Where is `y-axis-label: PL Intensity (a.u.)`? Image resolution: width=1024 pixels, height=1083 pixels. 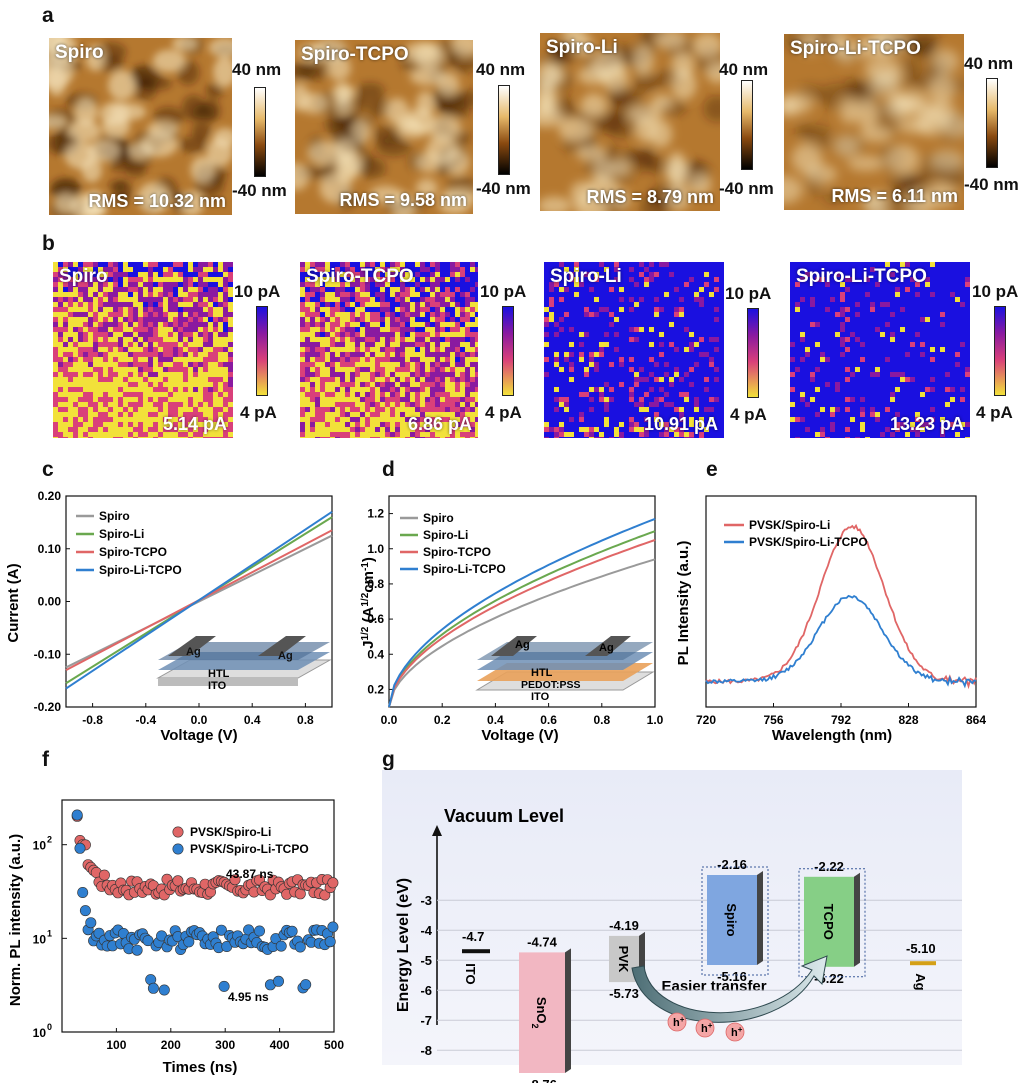
y-axis-label: PL Intensity (a.u.) is located at coordinates (683, 603).